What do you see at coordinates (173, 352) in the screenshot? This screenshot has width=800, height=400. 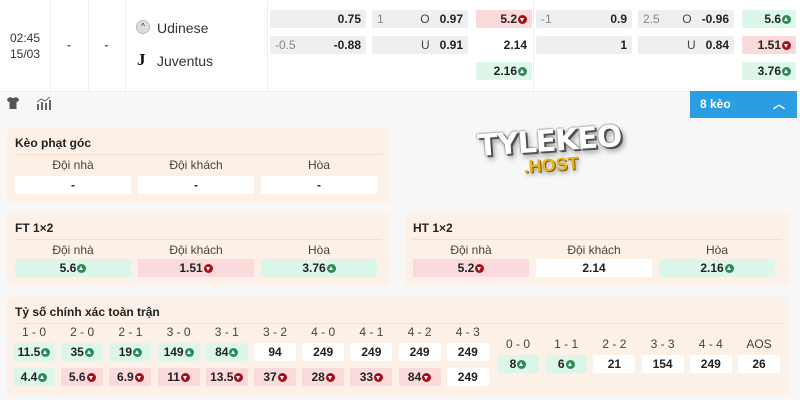 I see `score-odds-cell-value: 149` at bounding box center [173, 352].